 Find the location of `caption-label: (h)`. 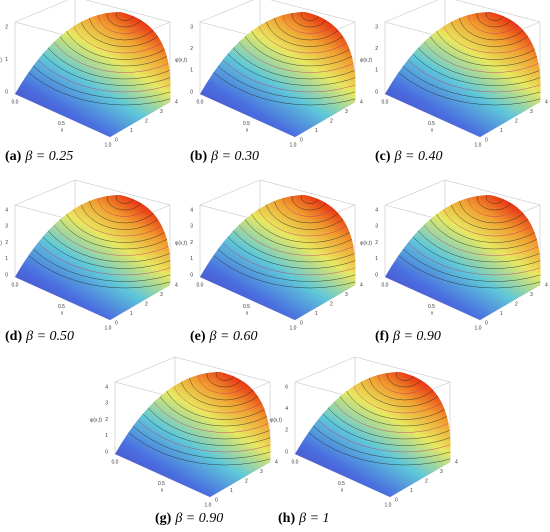

caption-label: (h) is located at coordinates (286, 518).